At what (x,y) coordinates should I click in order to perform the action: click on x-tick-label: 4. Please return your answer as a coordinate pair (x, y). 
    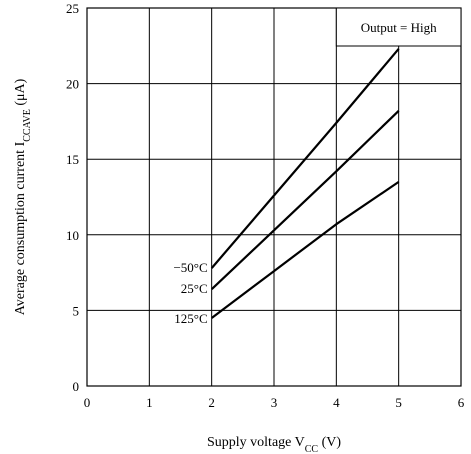
    Looking at the image, I should click on (336, 402).